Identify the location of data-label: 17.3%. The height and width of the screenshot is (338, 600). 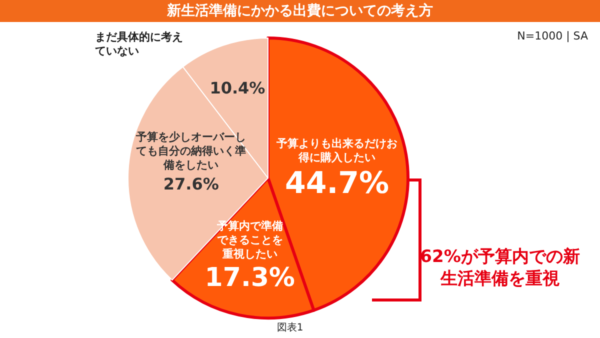
(249, 277).